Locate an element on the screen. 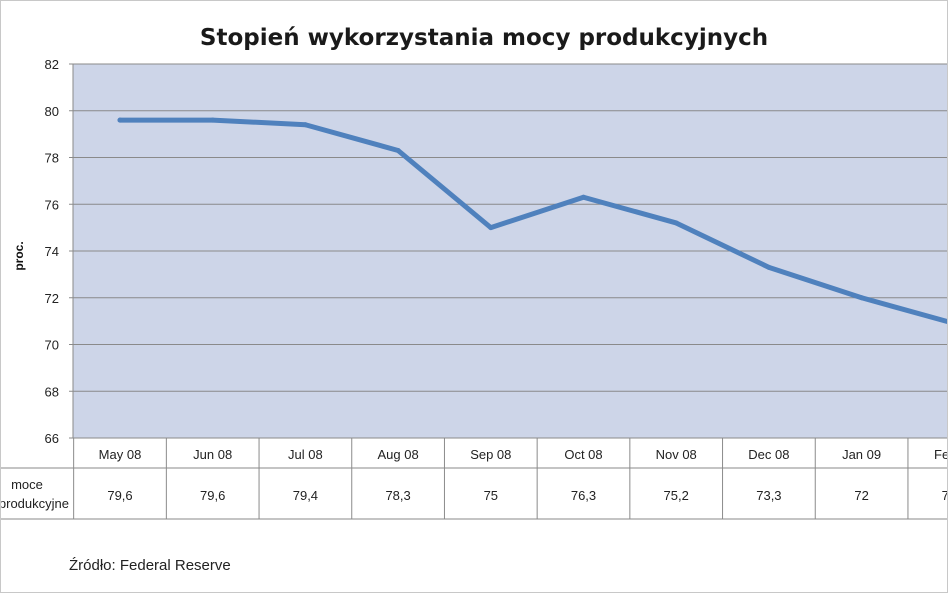  y-tick-label: 80 is located at coordinates (52, 111).